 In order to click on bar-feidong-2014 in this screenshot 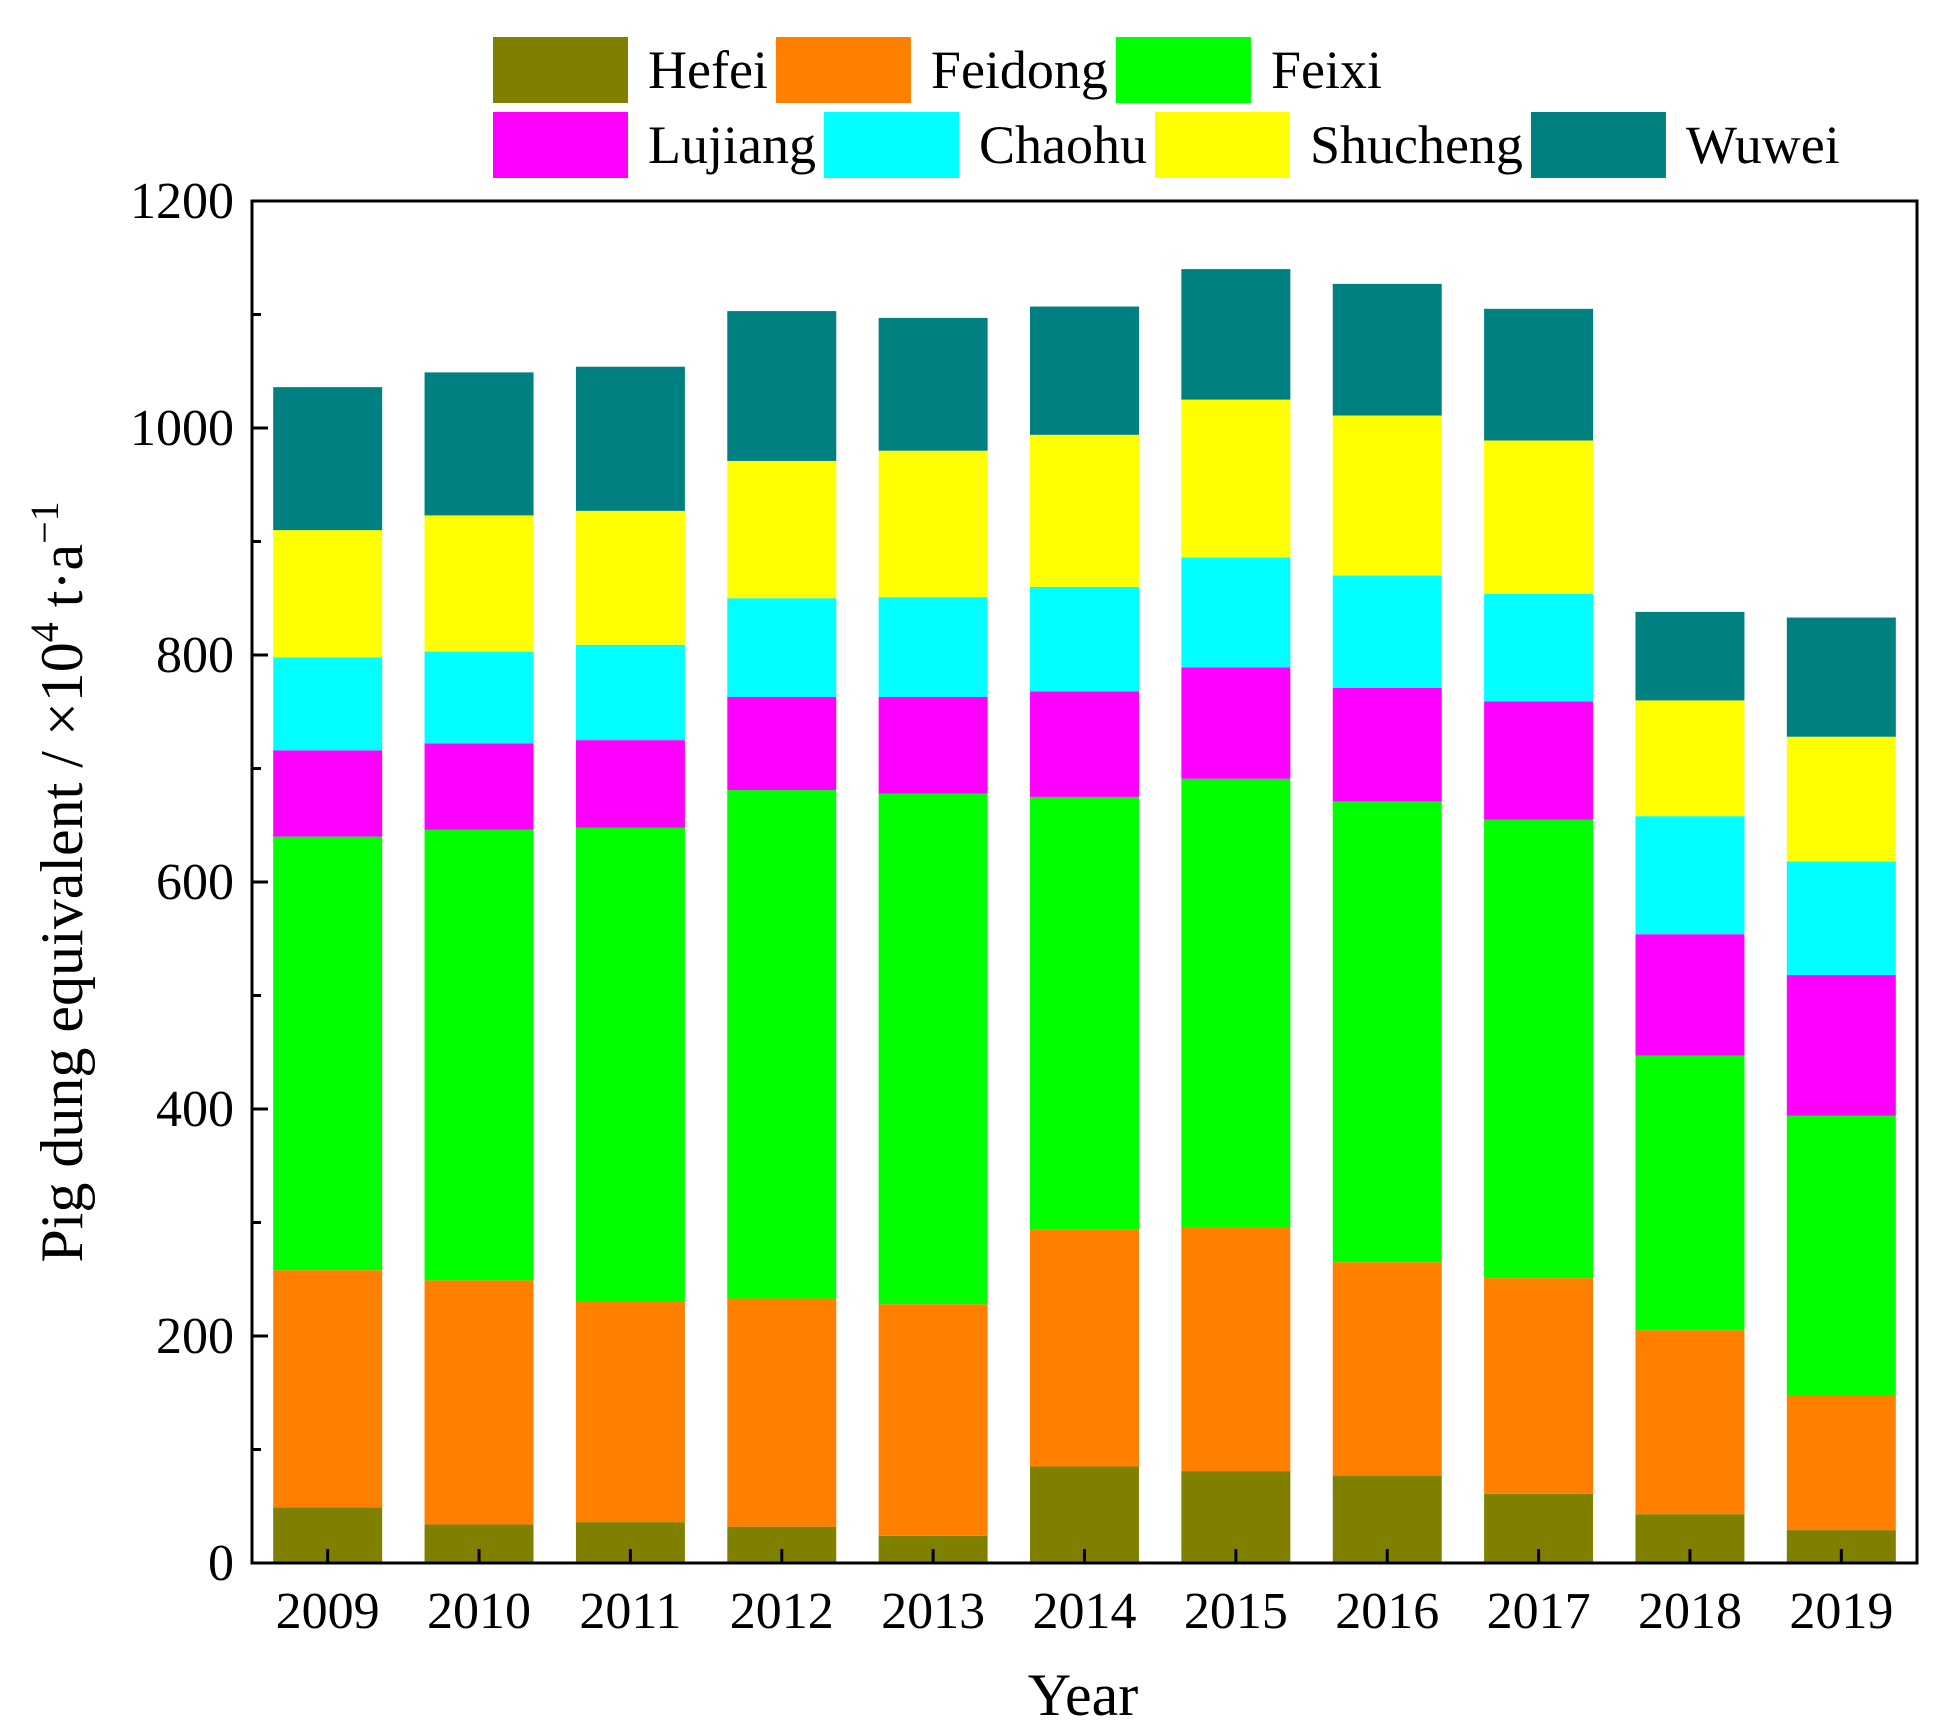, I will do `click(1084, 1348)`.